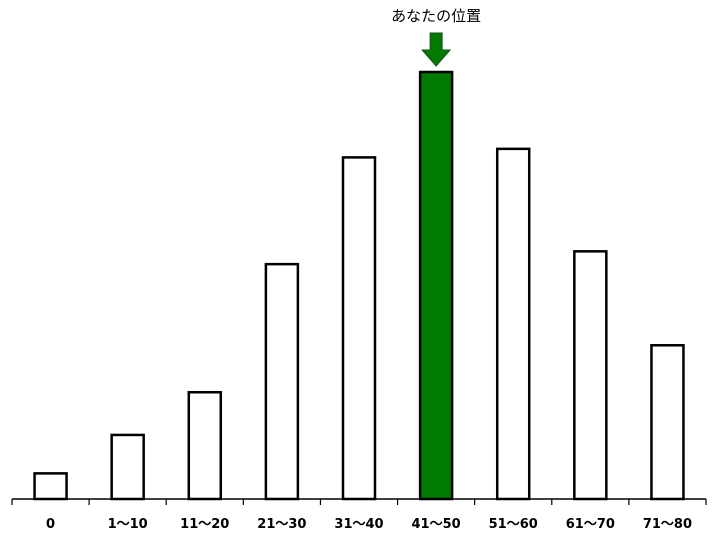  I want to click on x-tick-label: 31〜40, so click(358, 524).